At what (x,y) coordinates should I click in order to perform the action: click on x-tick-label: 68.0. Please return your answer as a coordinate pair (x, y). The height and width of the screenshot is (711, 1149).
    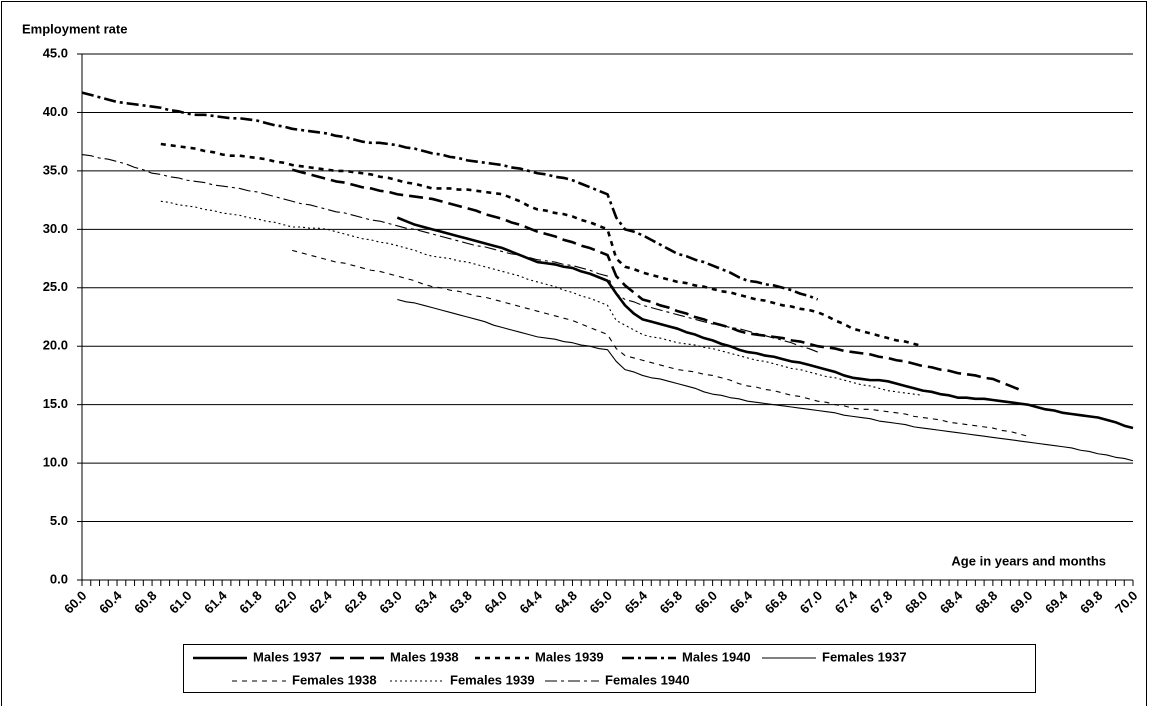
    Looking at the image, I should click on (916, 602).